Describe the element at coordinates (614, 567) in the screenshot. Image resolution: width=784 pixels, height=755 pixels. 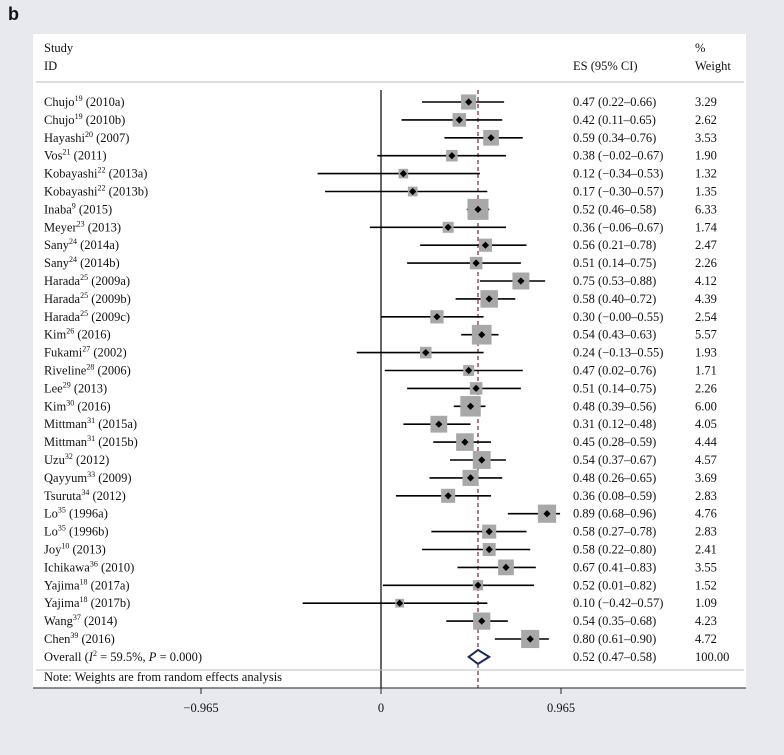
I see `es-ci-value: 0.67 (0.41–0.83)` at that location.